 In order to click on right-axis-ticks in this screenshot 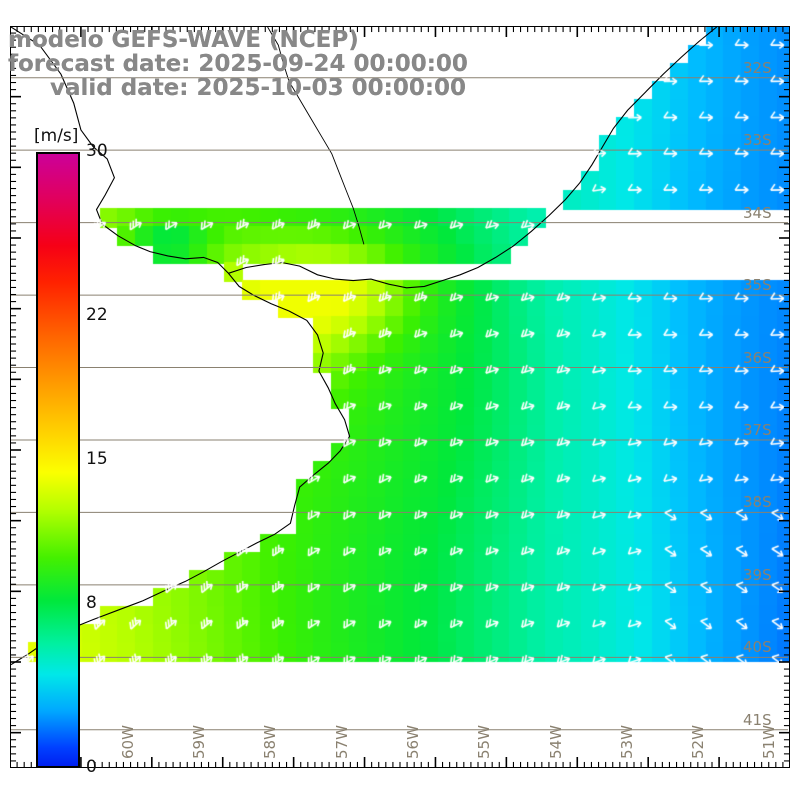, I will do `click(784, 397)`.